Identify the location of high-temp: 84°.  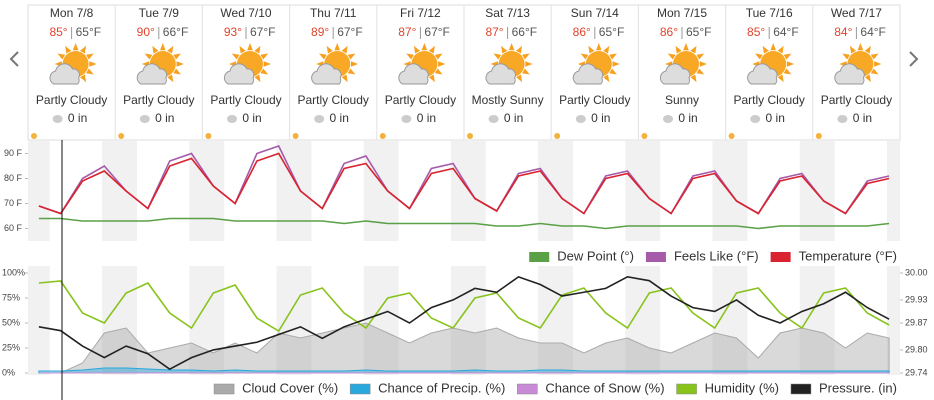
(843, 32).